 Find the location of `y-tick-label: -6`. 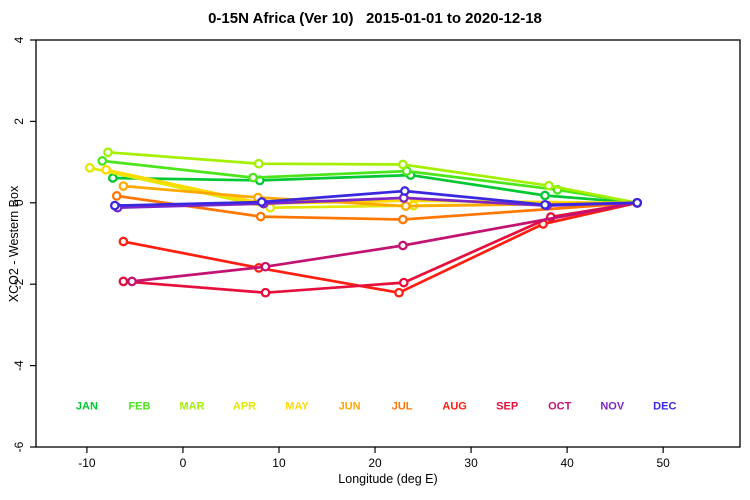

y-tick-label: -6 is located at coordinates (19, 446).